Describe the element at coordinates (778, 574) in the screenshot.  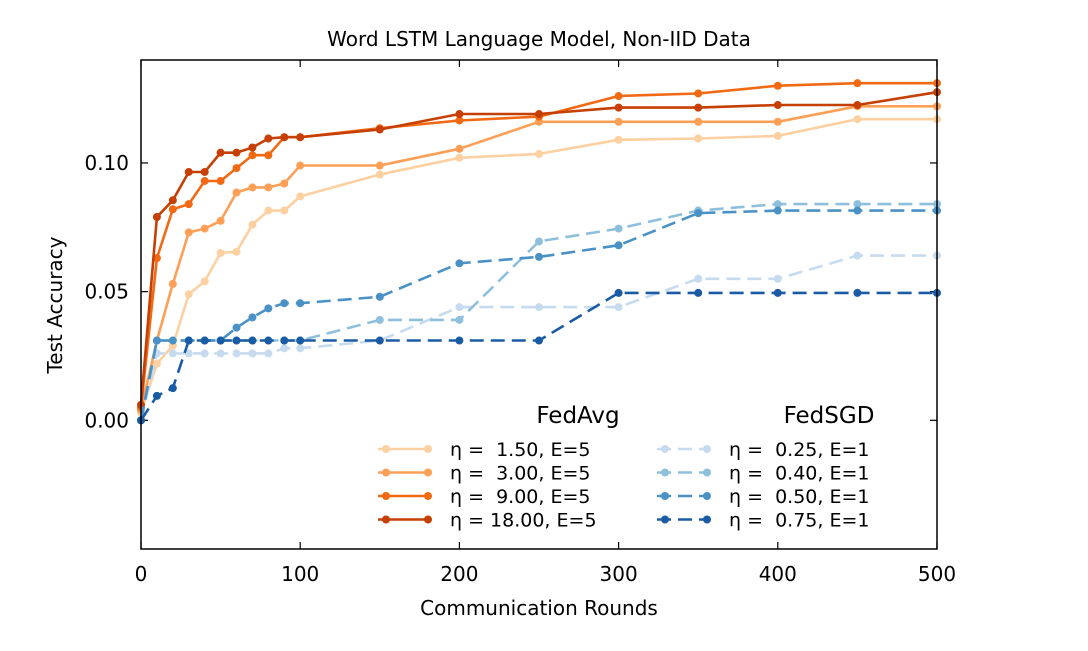
I see `x-tick-label: 400` at that location.